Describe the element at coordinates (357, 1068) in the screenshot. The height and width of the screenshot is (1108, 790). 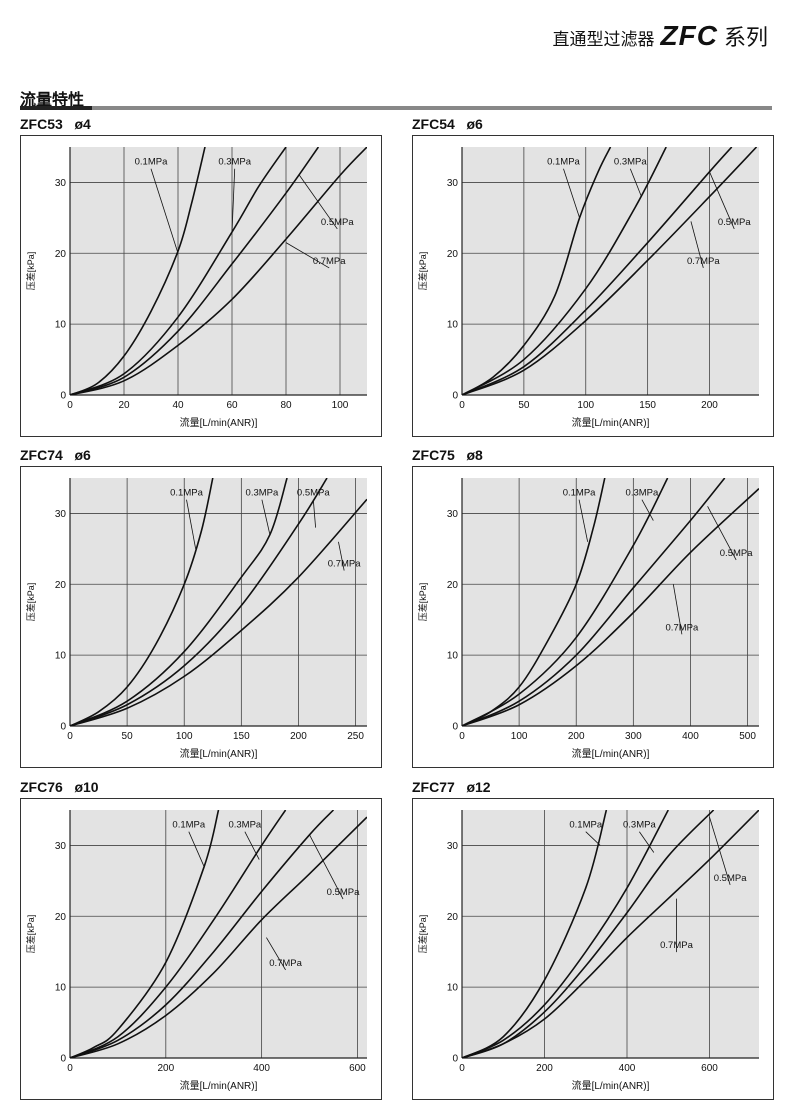
I see `x-tick-label: 600` at that location.